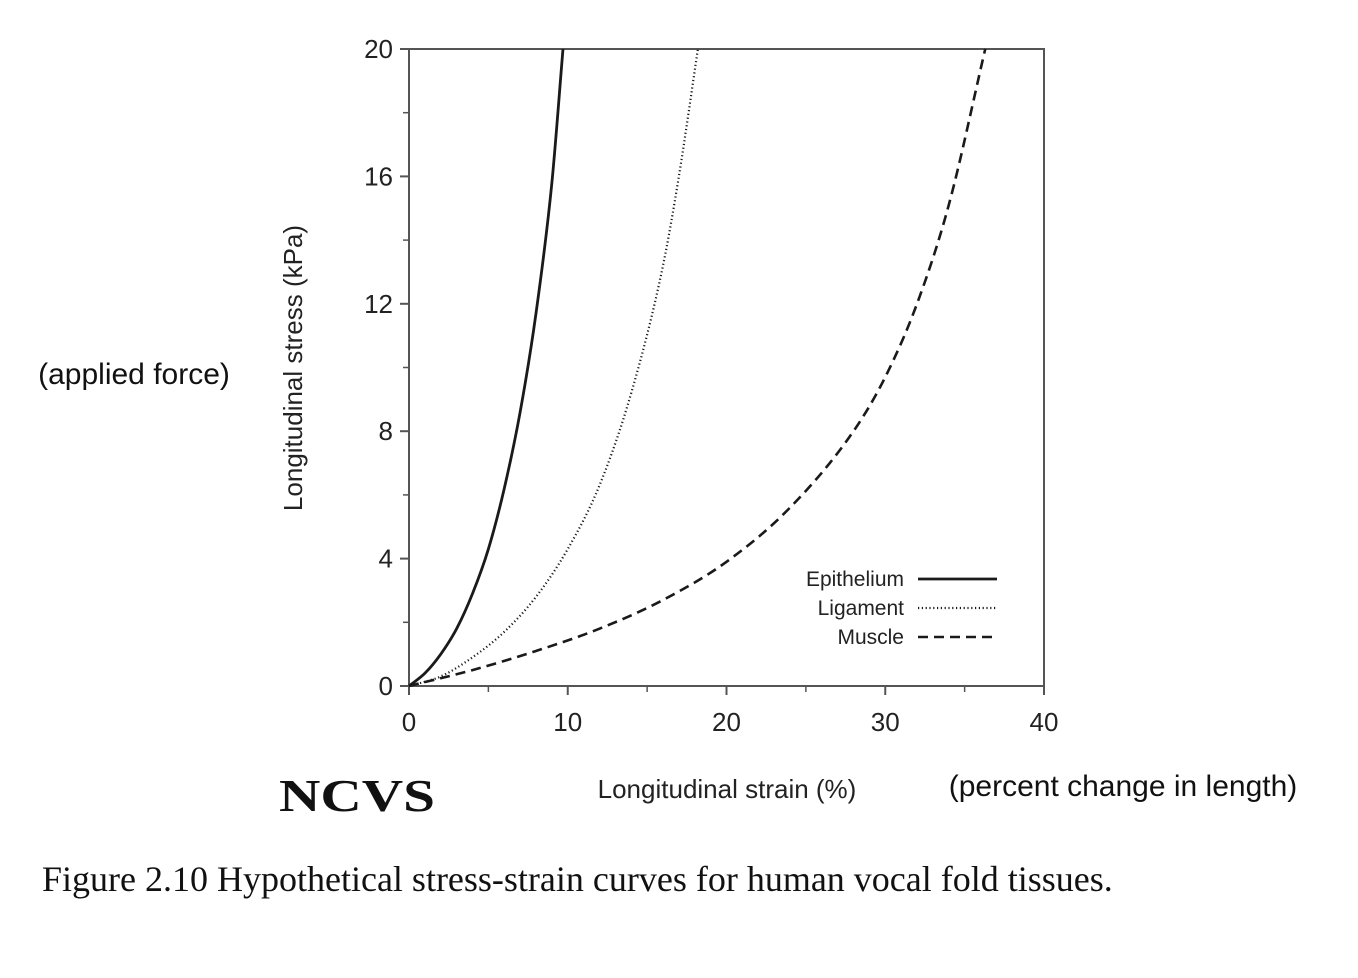 This screenshot has width=1358, height=978. Describe the element at coordinates (293, 368) in the screenshot. I see `y-axis-label: Longitudinal stress (kPa)` at that location.